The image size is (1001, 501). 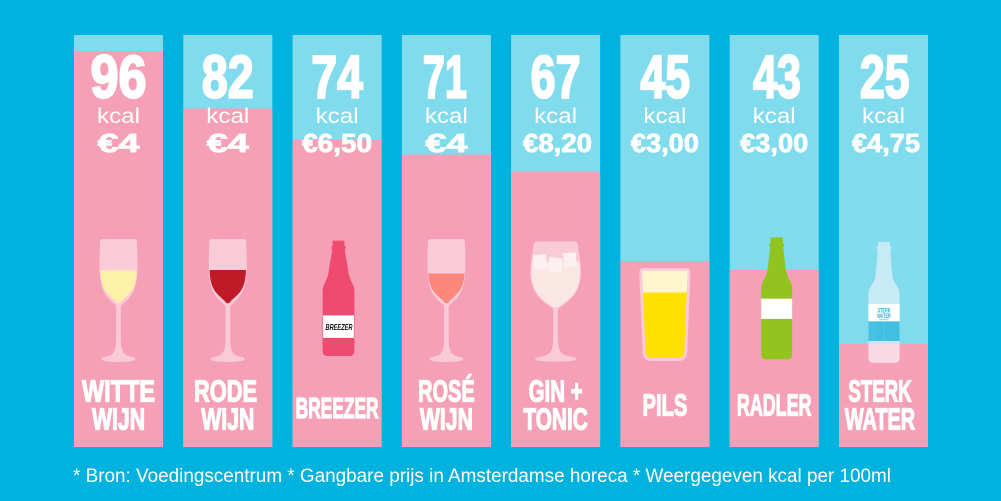 What do you see at coordinates (337, 77) in the screenshot?
I see `svg-text: 74` at bounding box center [337, 77].